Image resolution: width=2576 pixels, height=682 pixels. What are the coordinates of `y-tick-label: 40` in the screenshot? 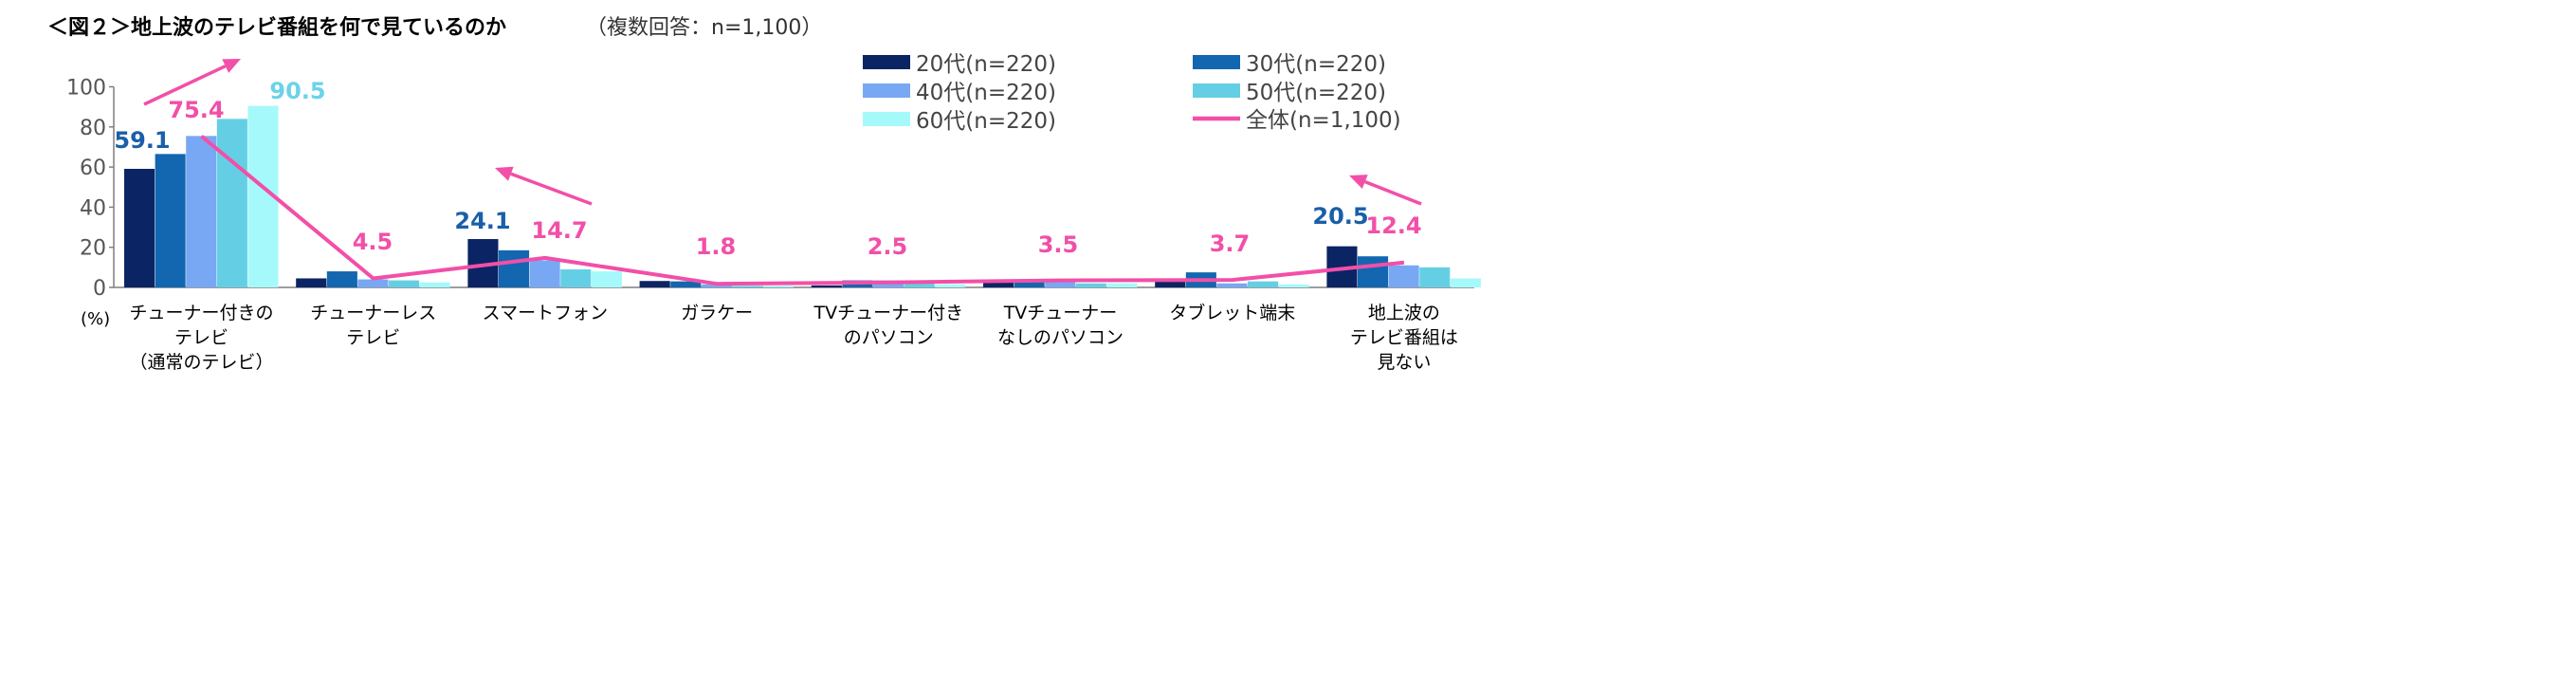 It's located at (93, 208).